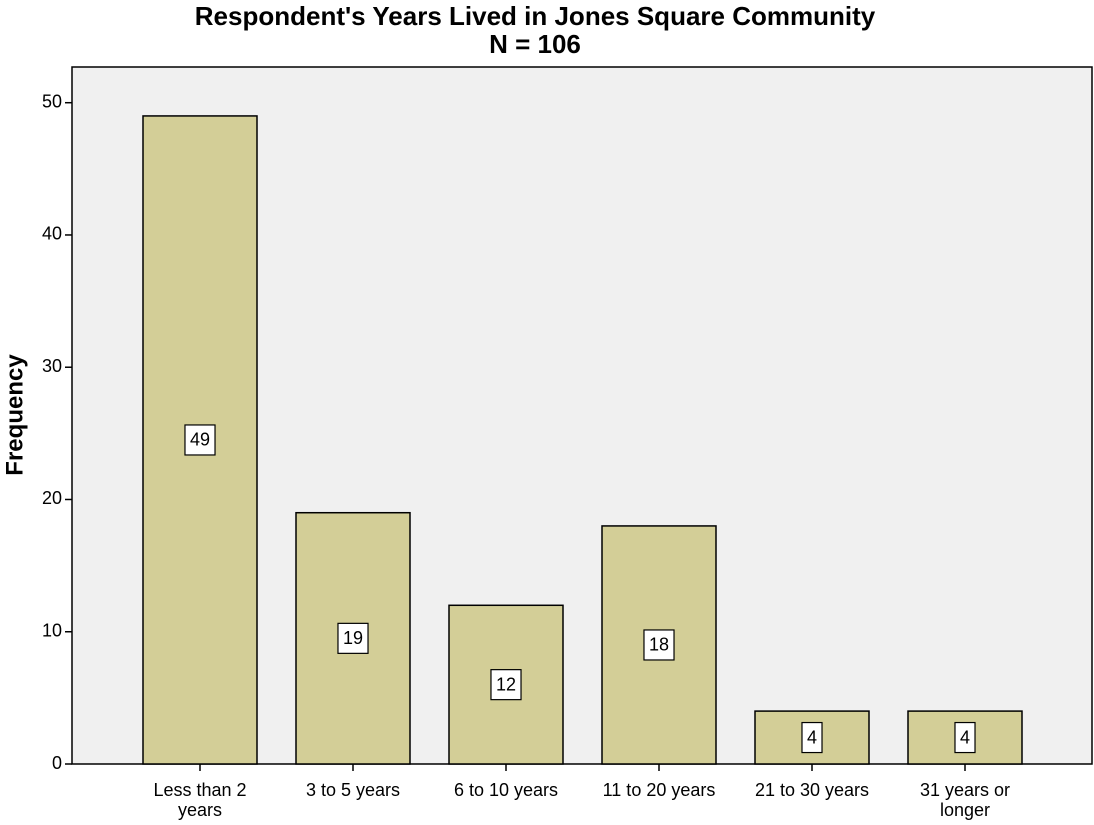  Describe the element at coordinates (52, 101) in the screenshot. I see `y-tick-label: 50` at that location.